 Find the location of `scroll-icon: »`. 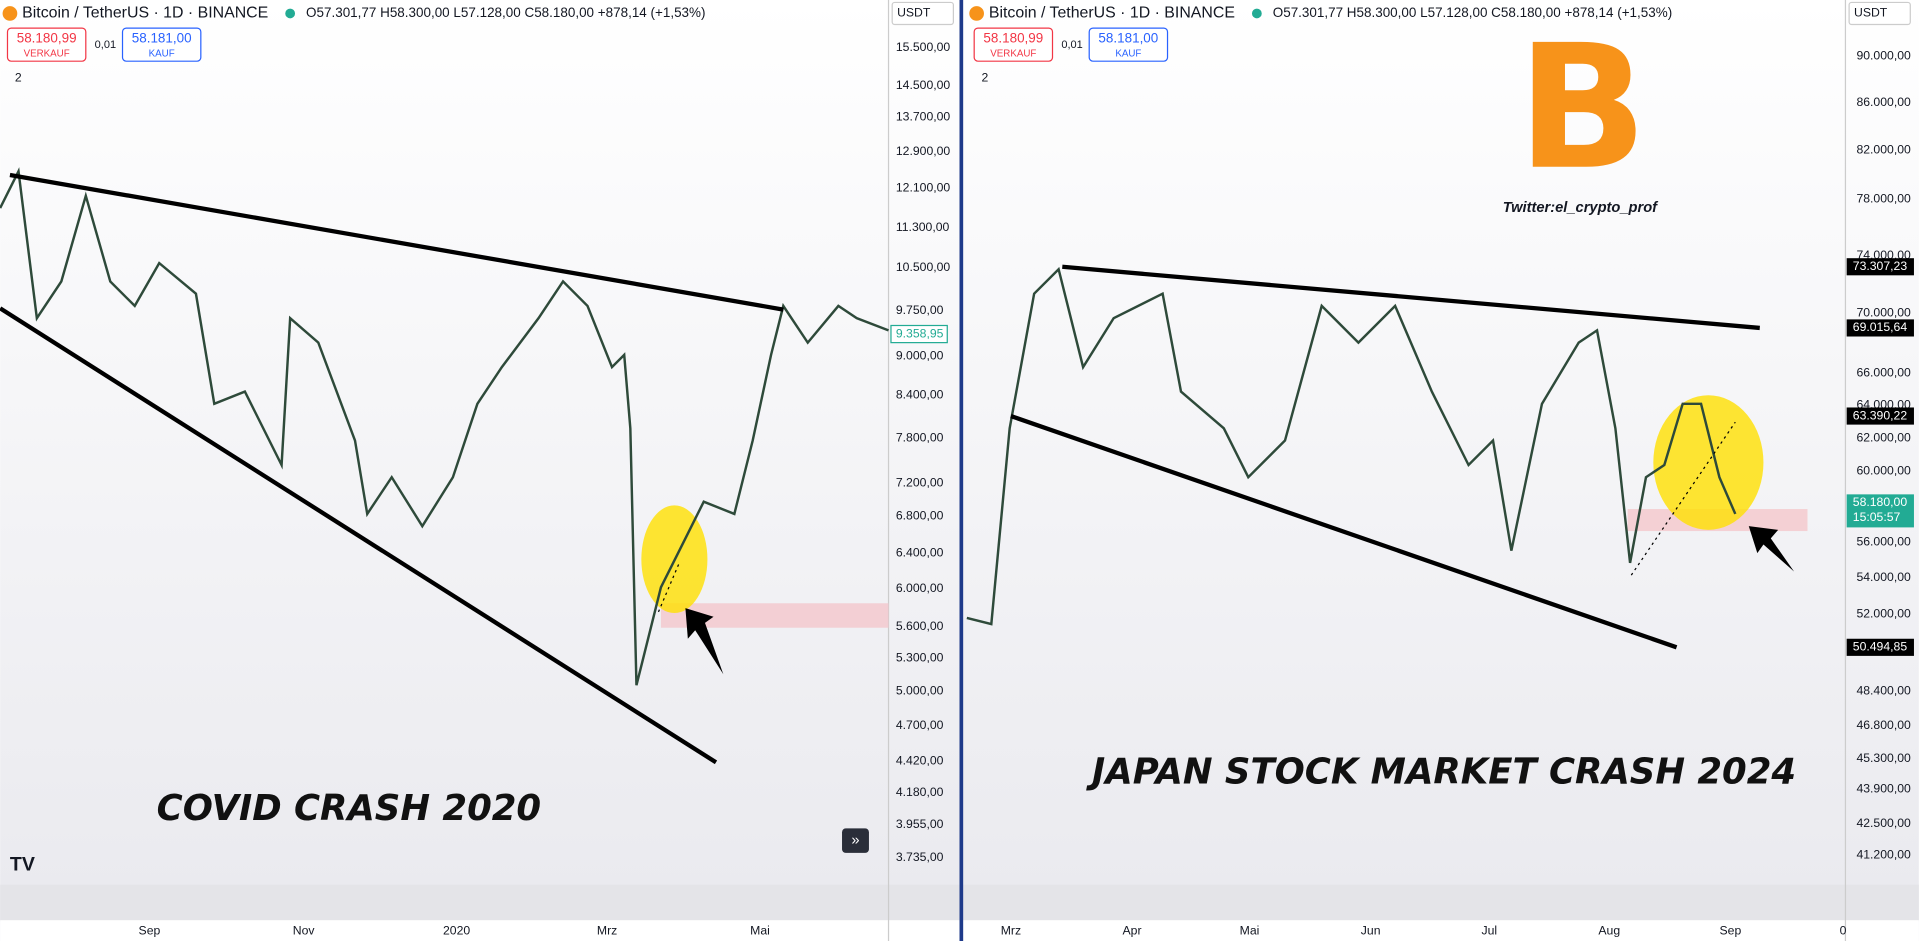

scroll-icon: » is located at coordinates (855, 841).